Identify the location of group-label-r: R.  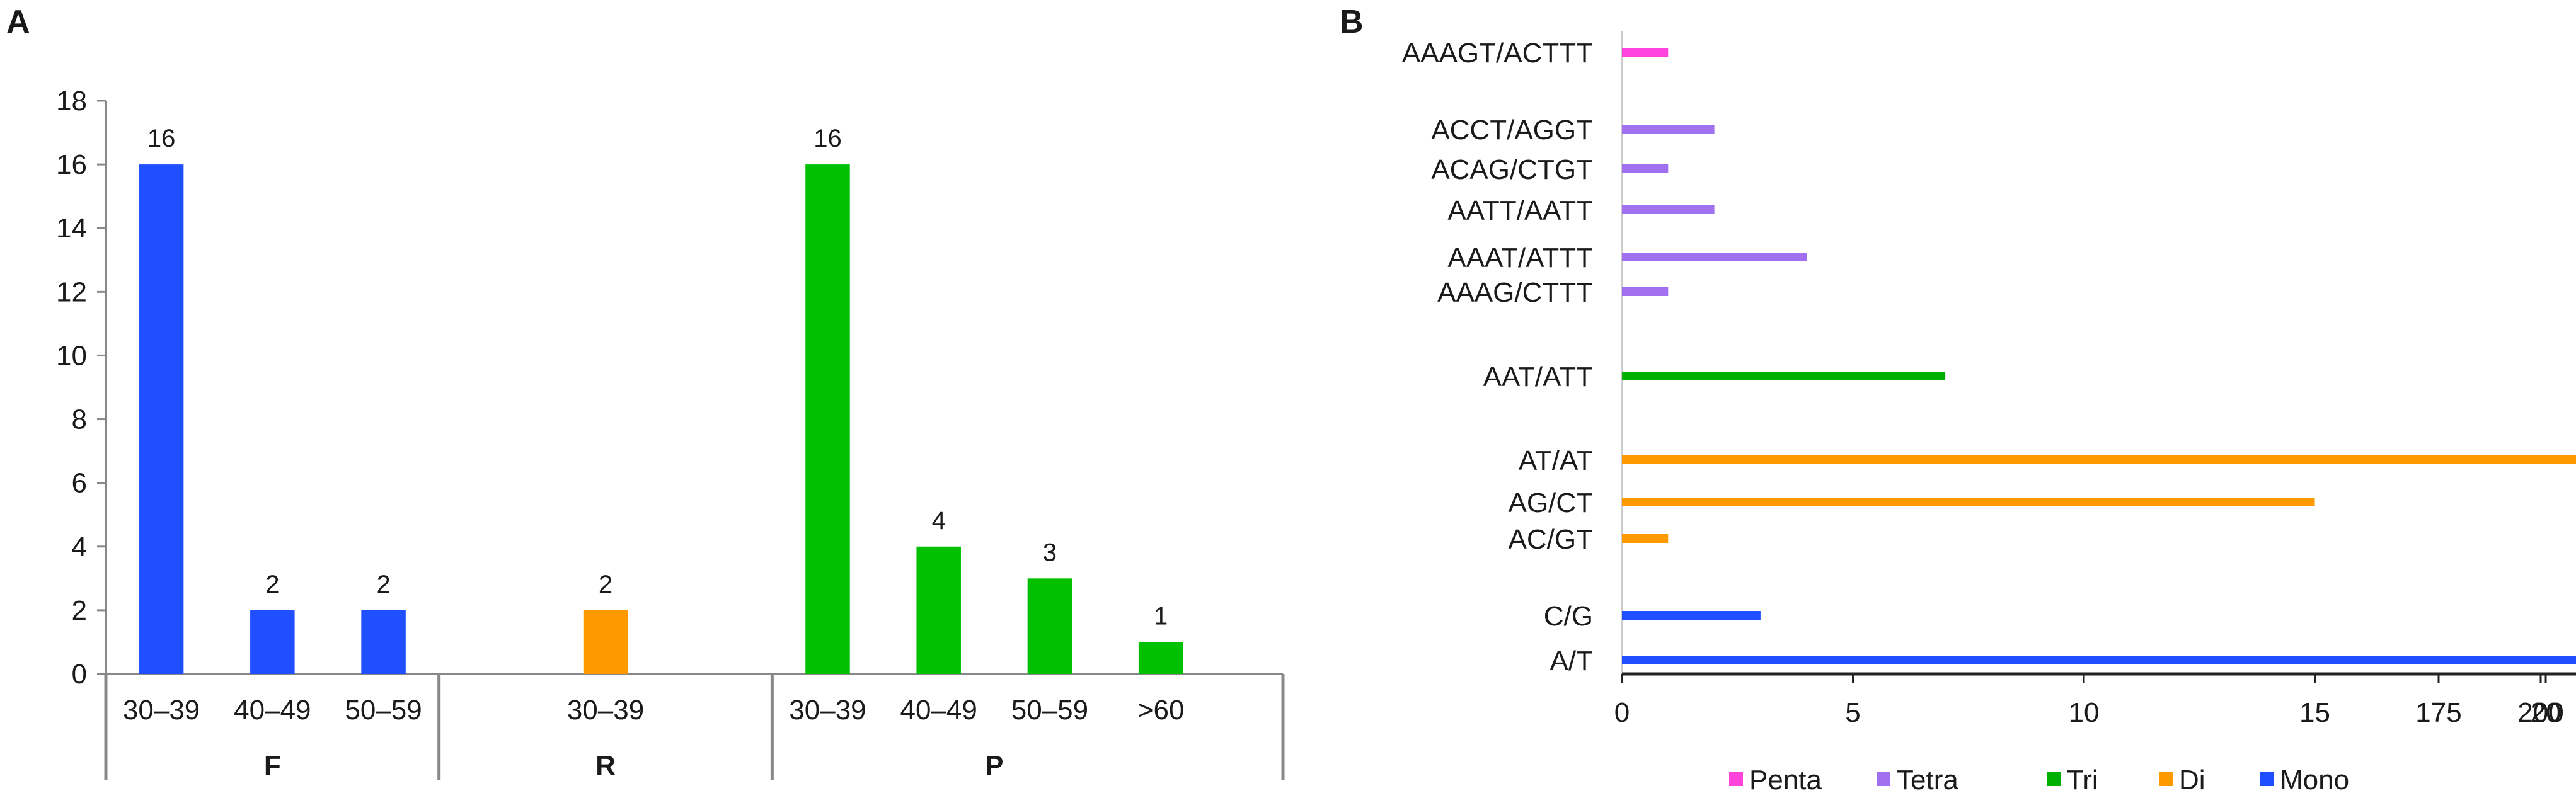
(605, 765).